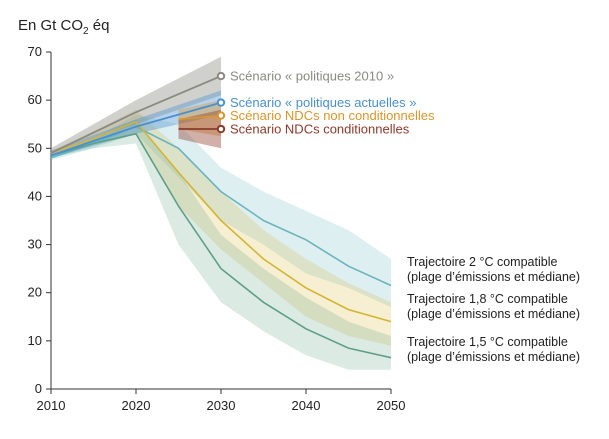 This screenshot has width=609, height=439. I want to click on x-tick-label: 2050, so click(391, 405).